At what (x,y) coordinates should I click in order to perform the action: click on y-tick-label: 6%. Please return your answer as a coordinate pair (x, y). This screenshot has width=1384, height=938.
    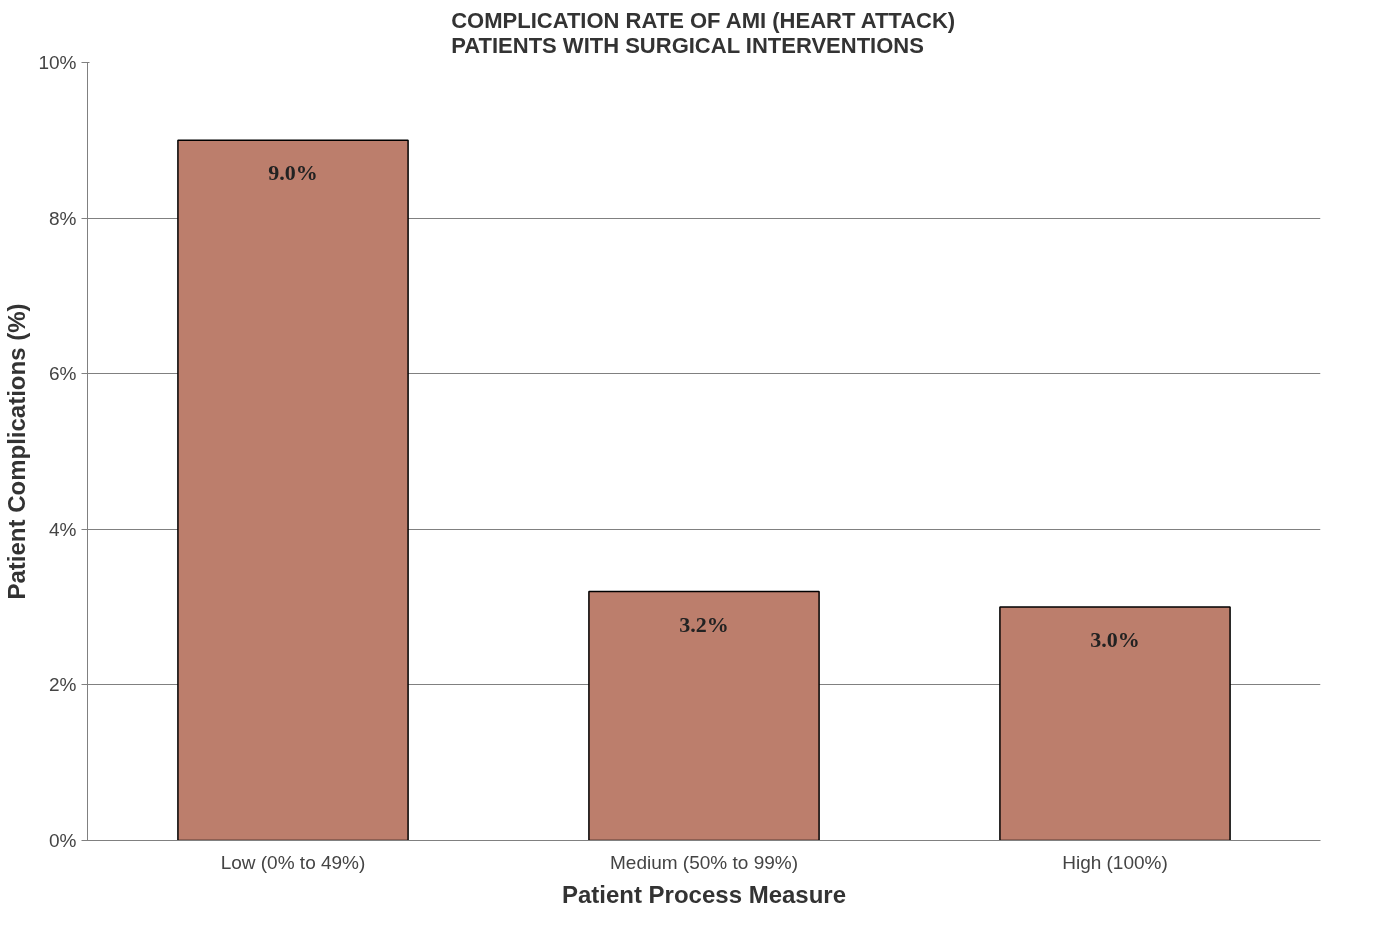
    Looking at the image, I should click on (63, 374).